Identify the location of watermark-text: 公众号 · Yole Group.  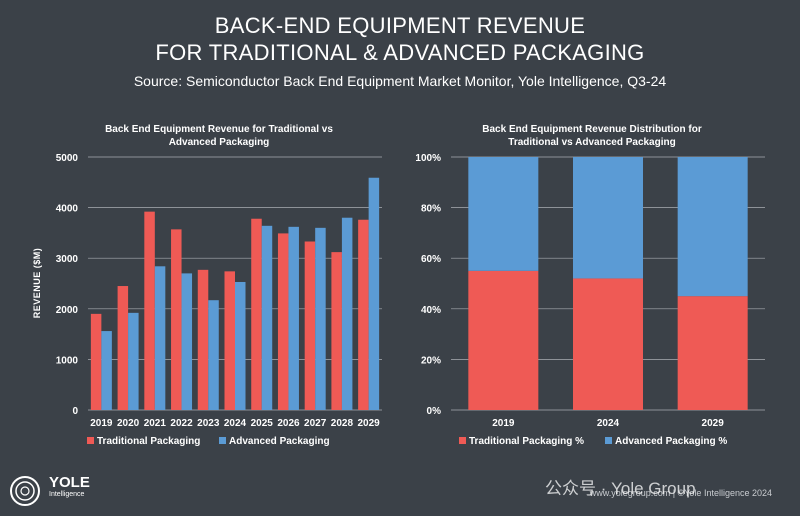
(620, 488).